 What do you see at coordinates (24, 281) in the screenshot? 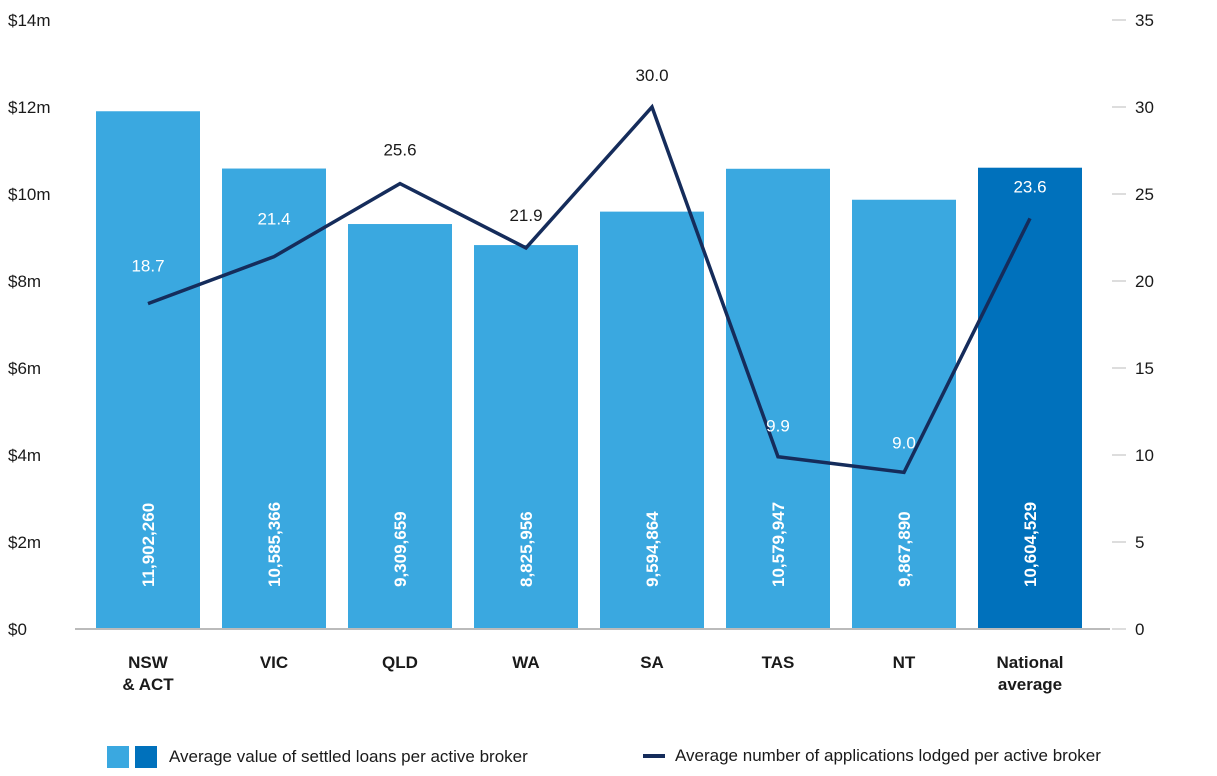
I see `left-tick-label: $8m` at bounding box center [24, 281].